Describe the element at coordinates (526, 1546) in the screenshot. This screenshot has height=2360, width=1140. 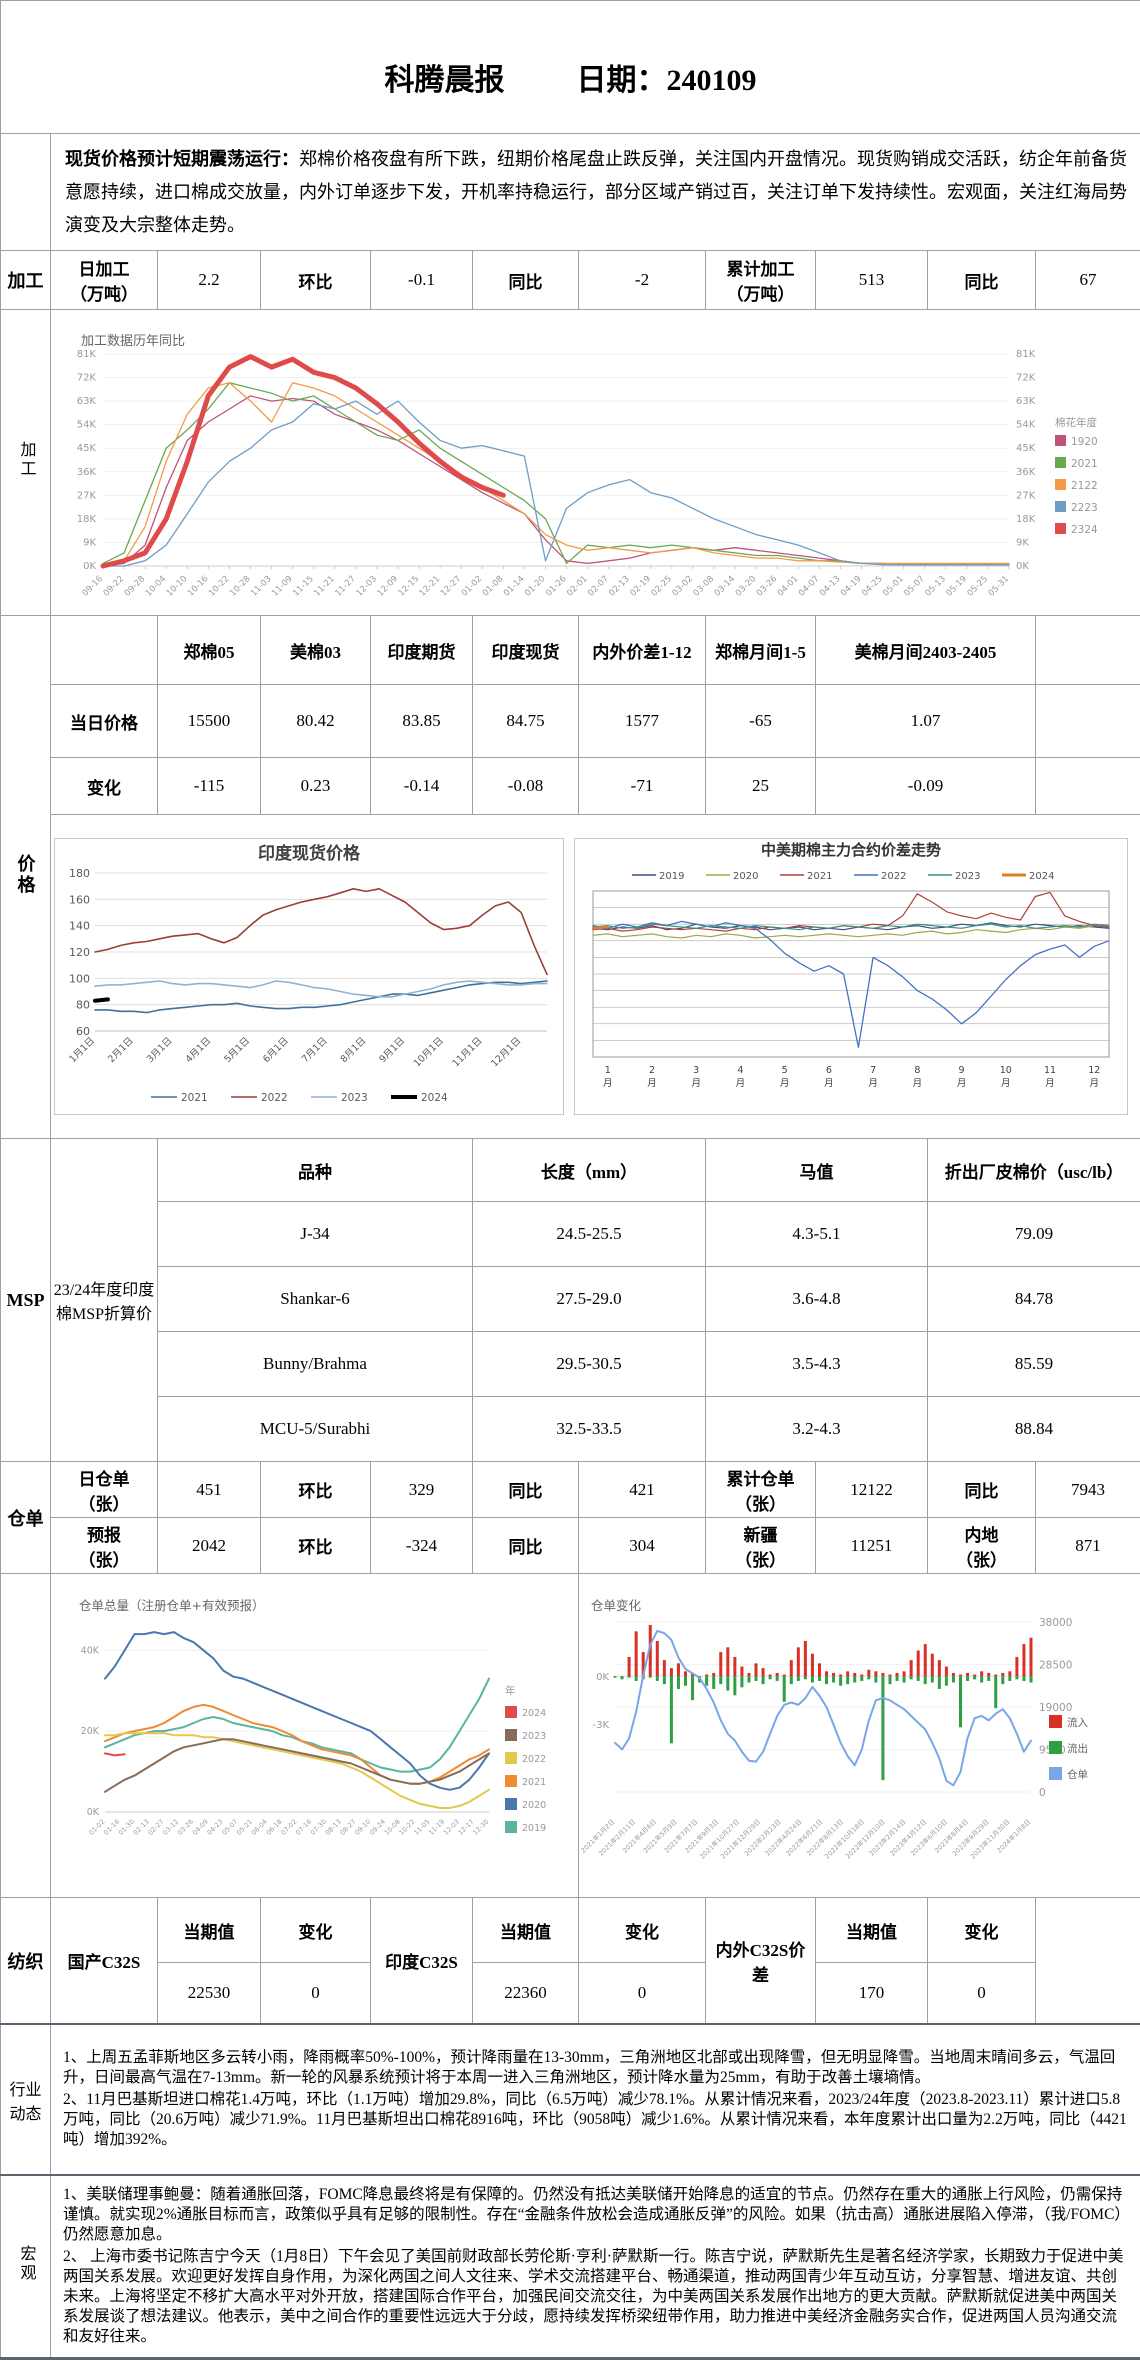
I see `warrants-r1c4: 同比` at that location.